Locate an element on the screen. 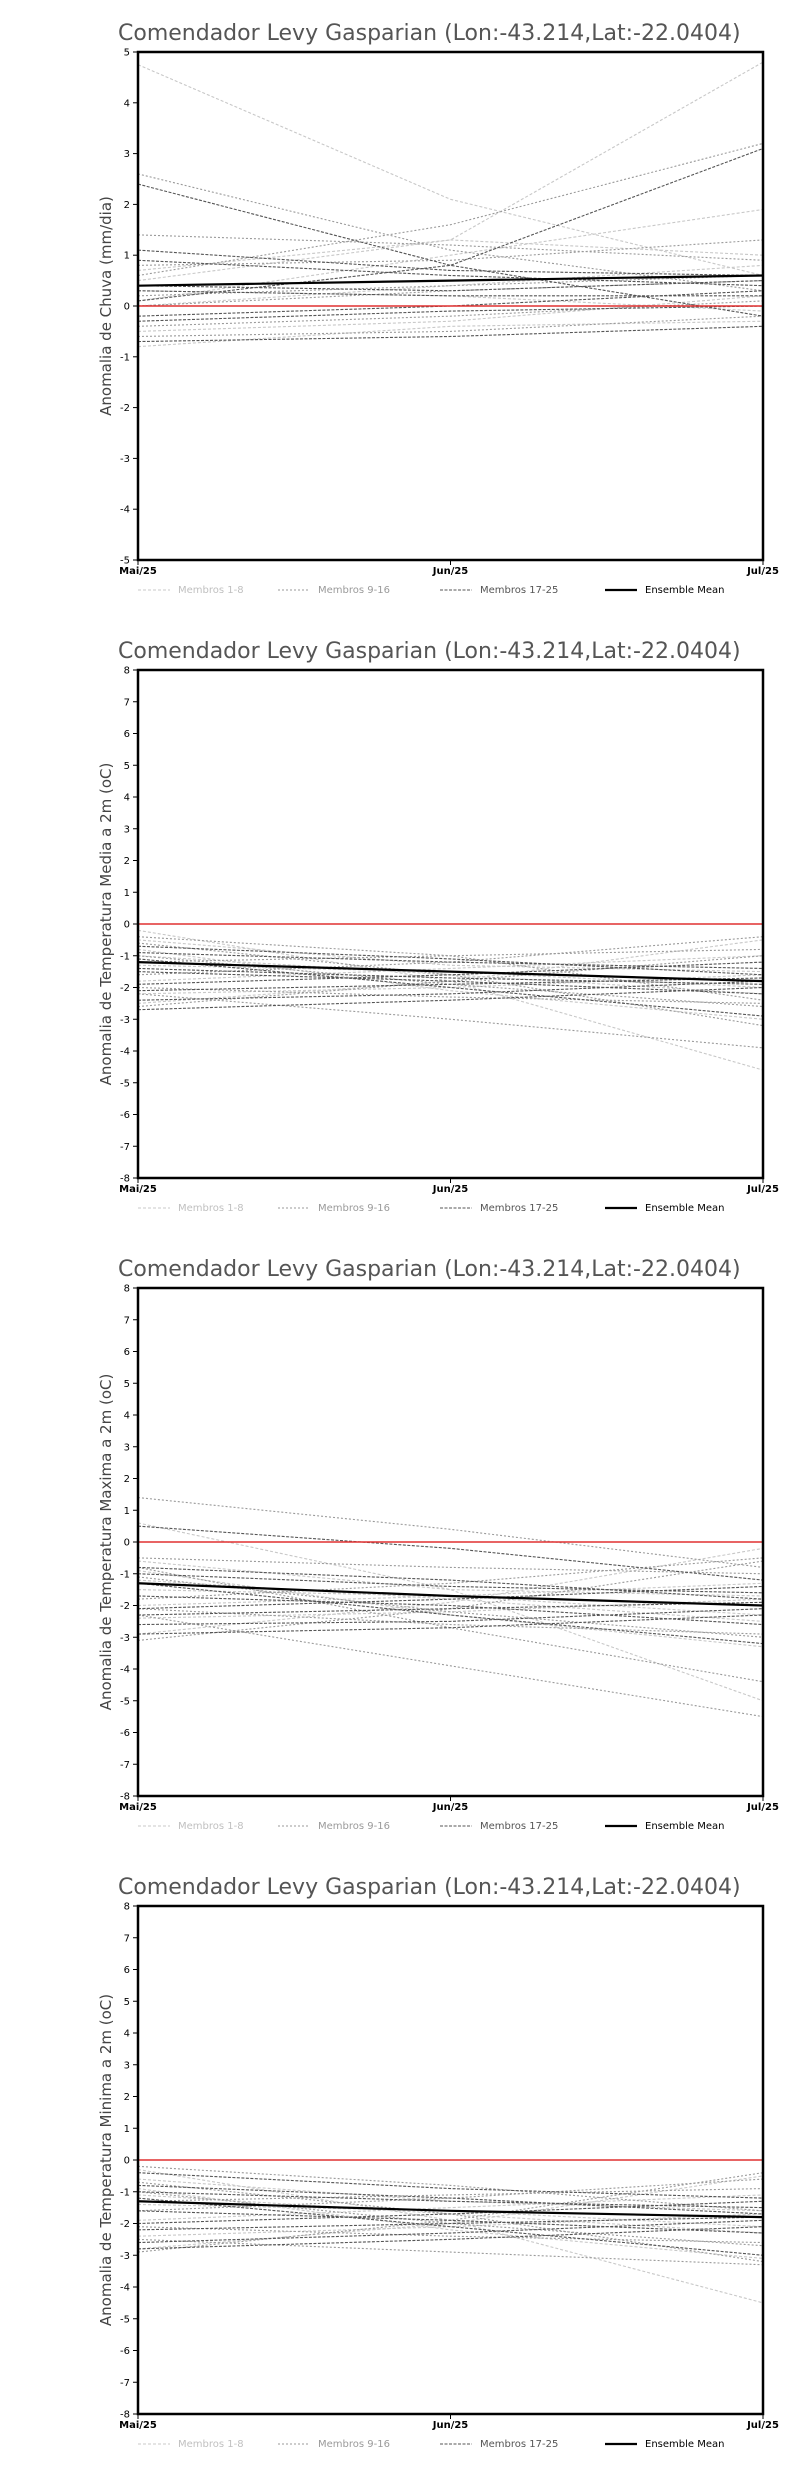 This screenshot has width=800, height=2472. x-tick-label: Jun/25 is located at coordinates (450, 2425).